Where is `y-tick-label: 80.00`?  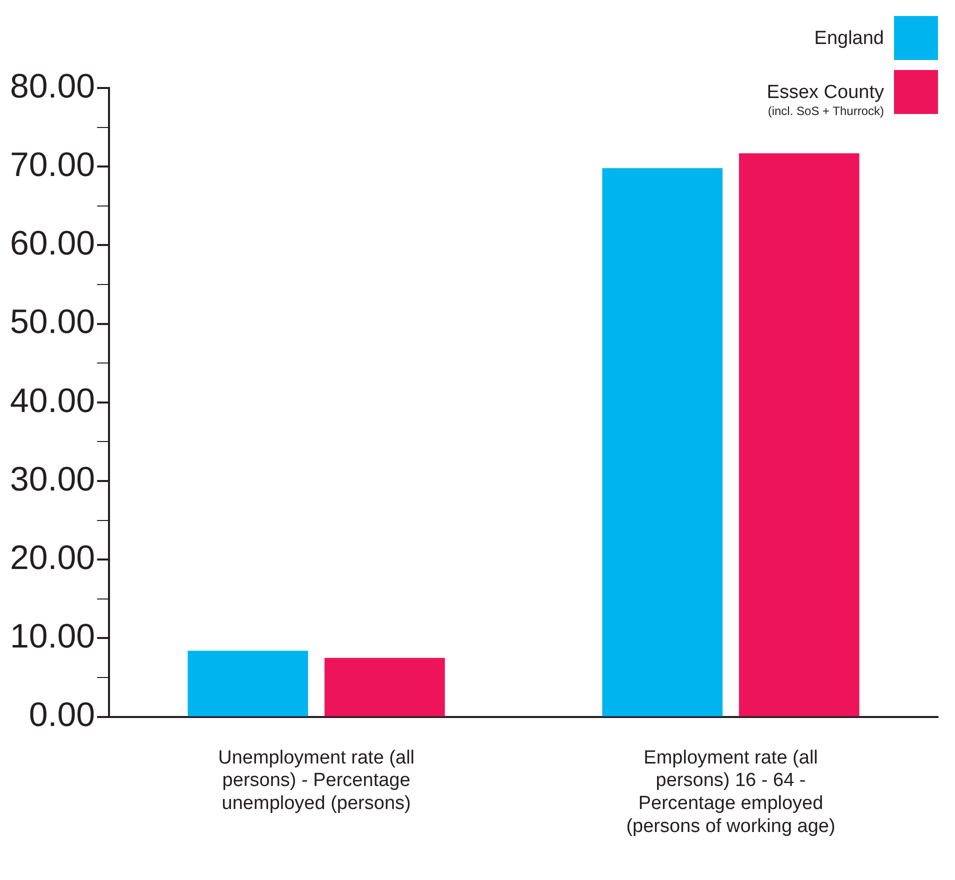
y-tick-label: 80.00 is located at coordinates (53, 86).